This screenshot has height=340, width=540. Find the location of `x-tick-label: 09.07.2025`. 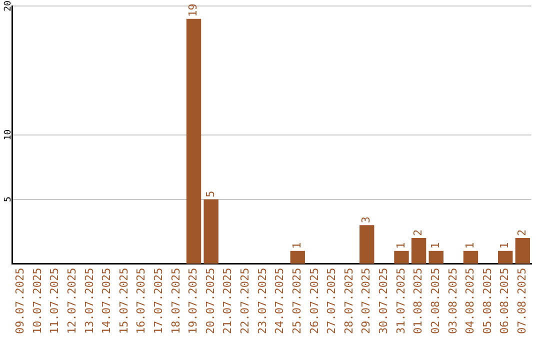

x-tick-label: 09.07.2025 is located at coordinates (20, 301).